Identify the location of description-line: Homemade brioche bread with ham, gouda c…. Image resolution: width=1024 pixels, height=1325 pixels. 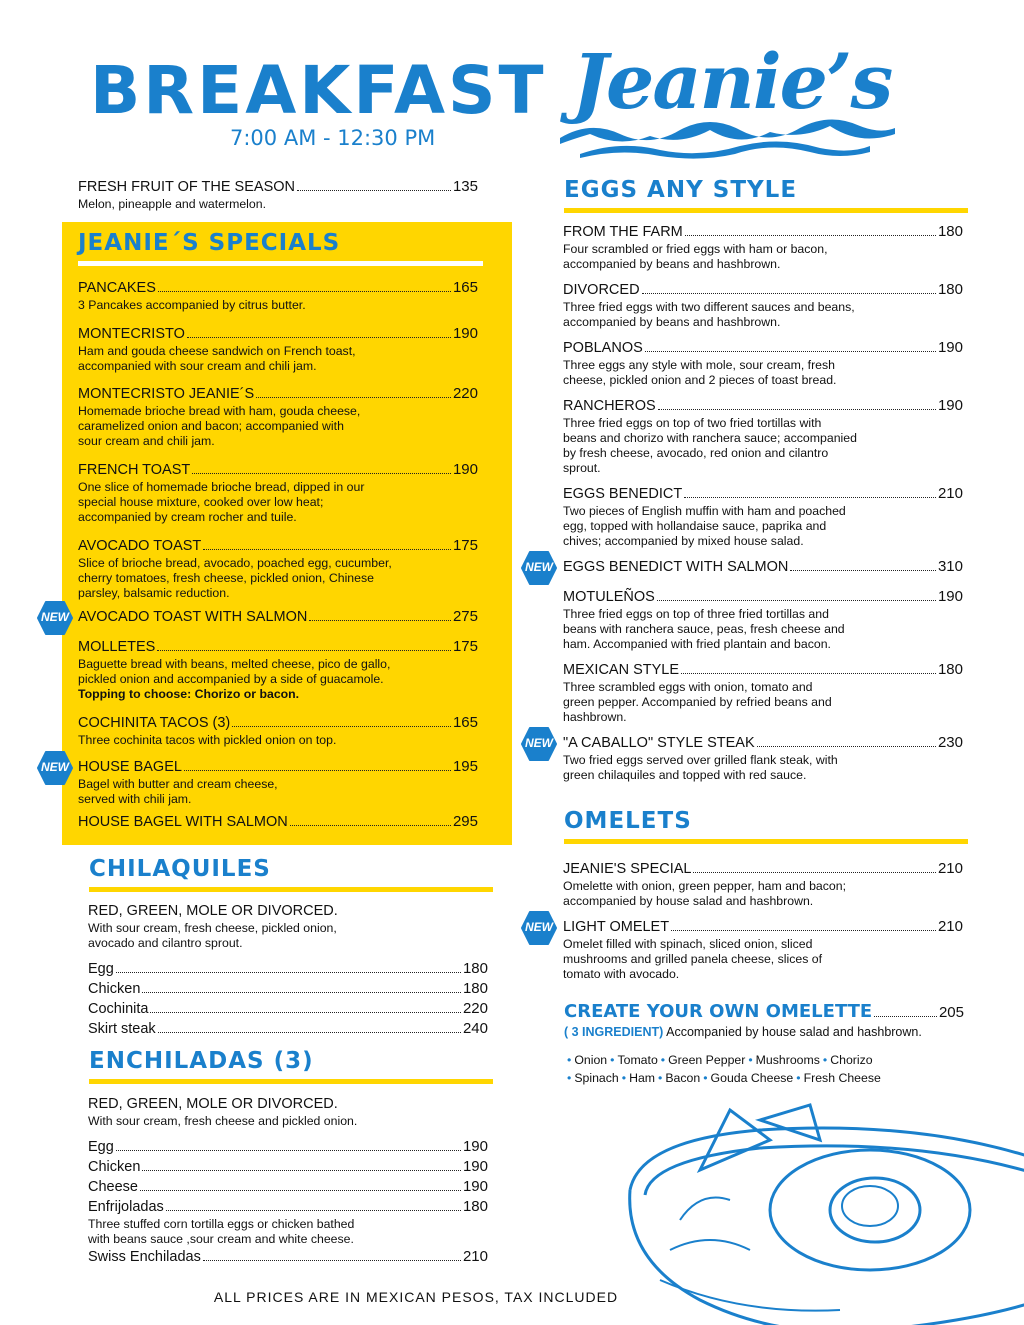
(219, 411).